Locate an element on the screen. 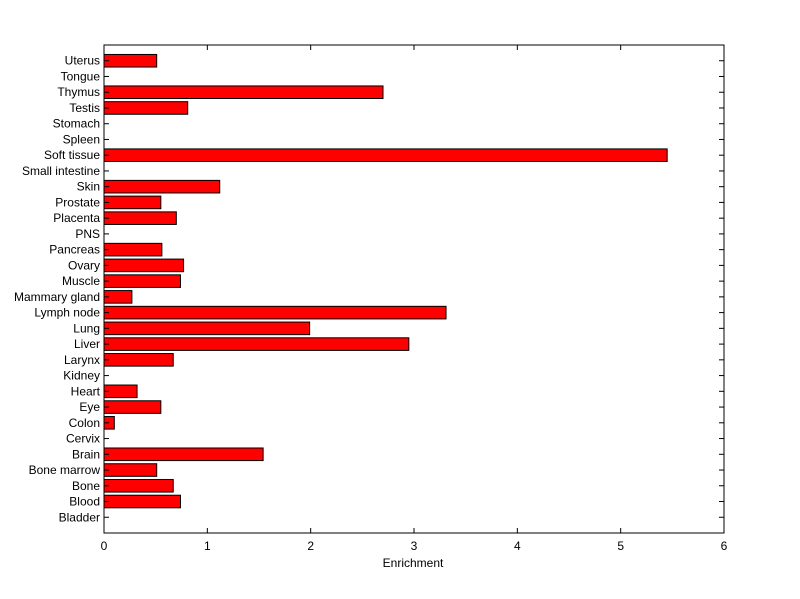 Image resolution: width=800 pixels, height=599 pixels. y-tick-label: Mammary gland is located at coordinates (57, 297).